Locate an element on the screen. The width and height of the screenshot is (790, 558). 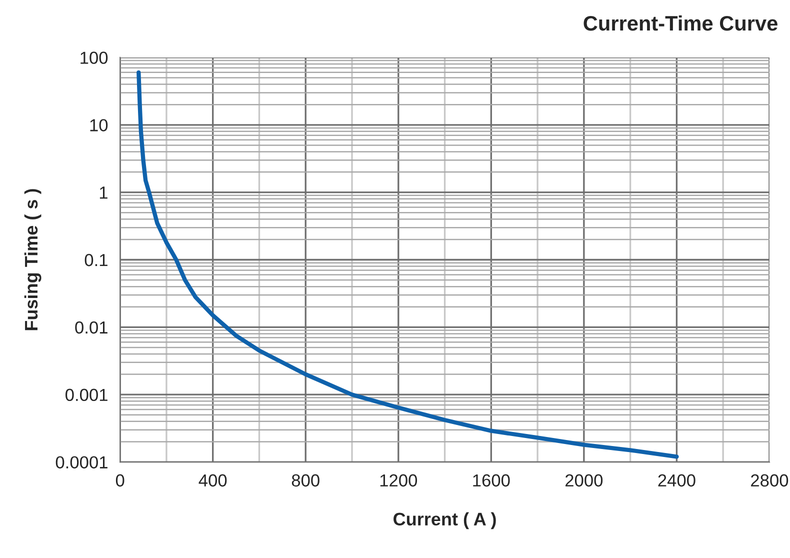
x-tick-label: 2400 is located at coordinates (677, 480).